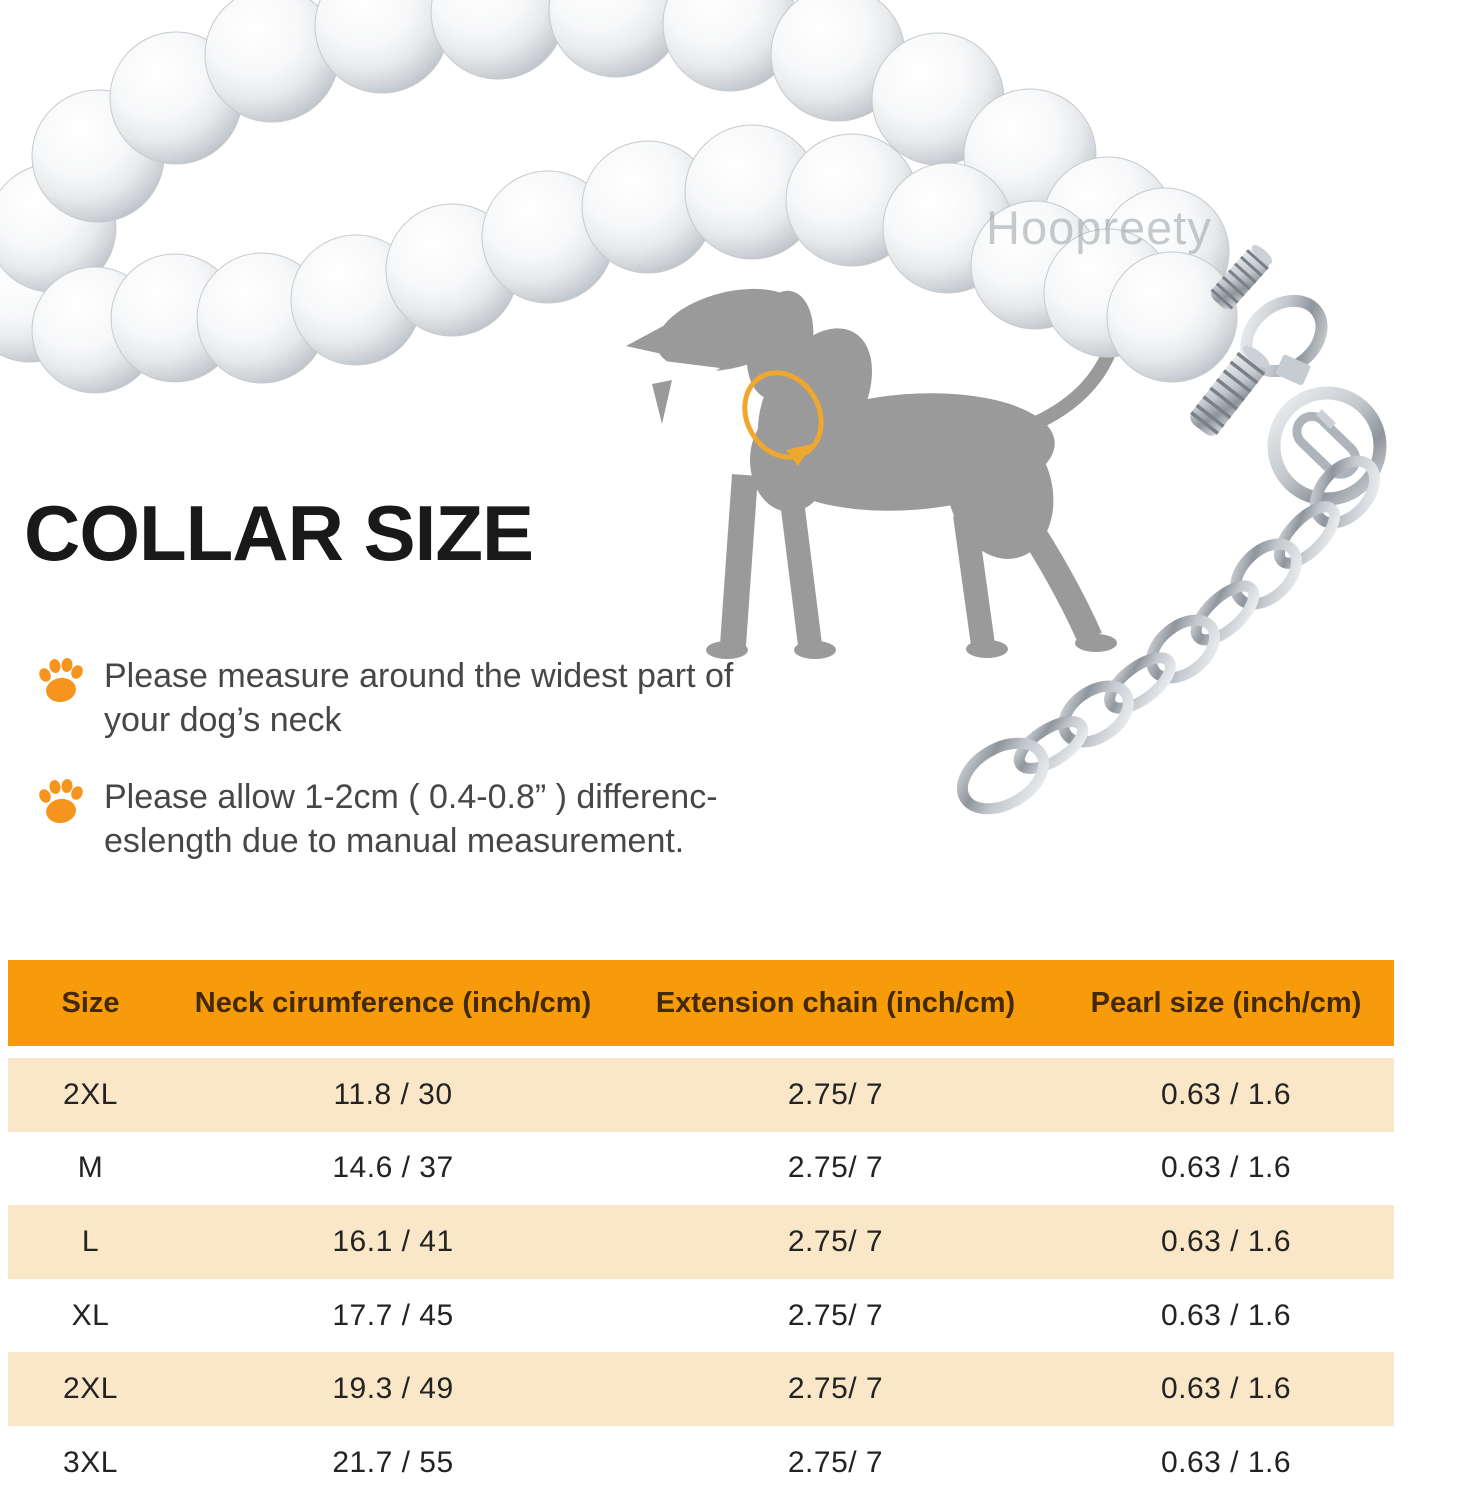  What do you see at coordinates (393, 1389) in the screenshot?
I see `cell-neck: 19.3 / 49` at bounding box center [393, 1389].